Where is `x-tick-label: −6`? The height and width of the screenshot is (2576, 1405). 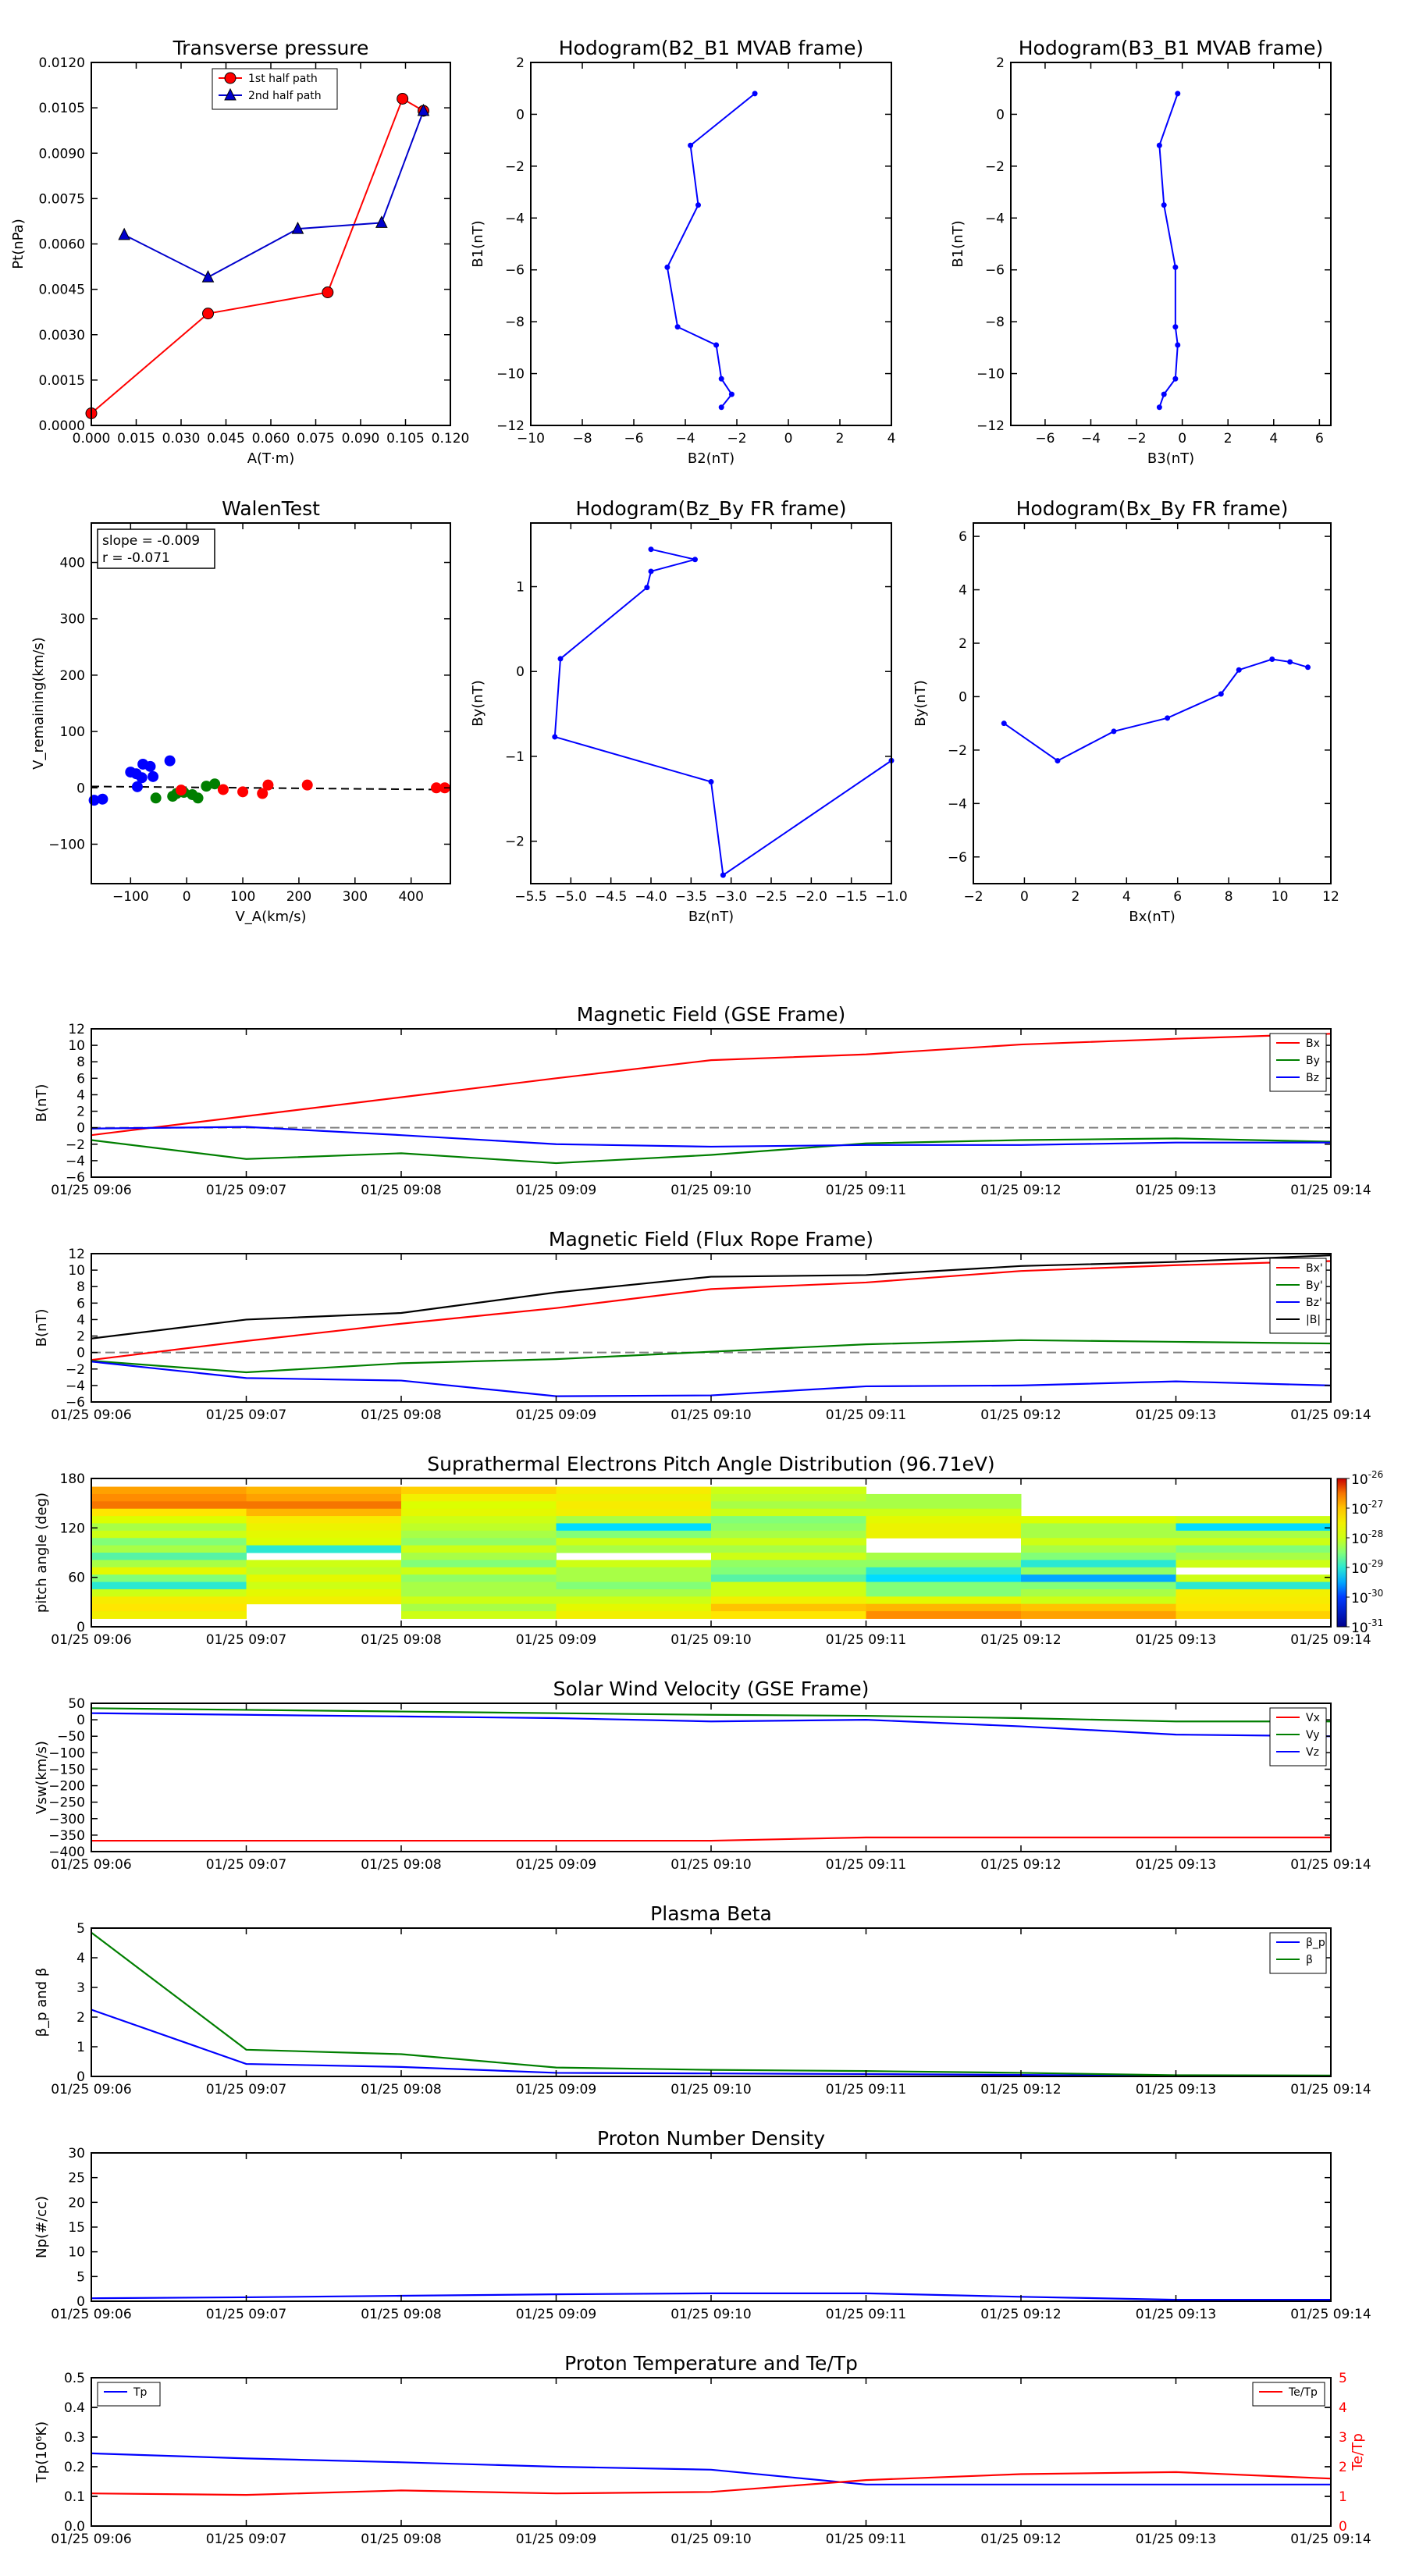 x-tick-label: −6 is located at coordinates (634, 439).